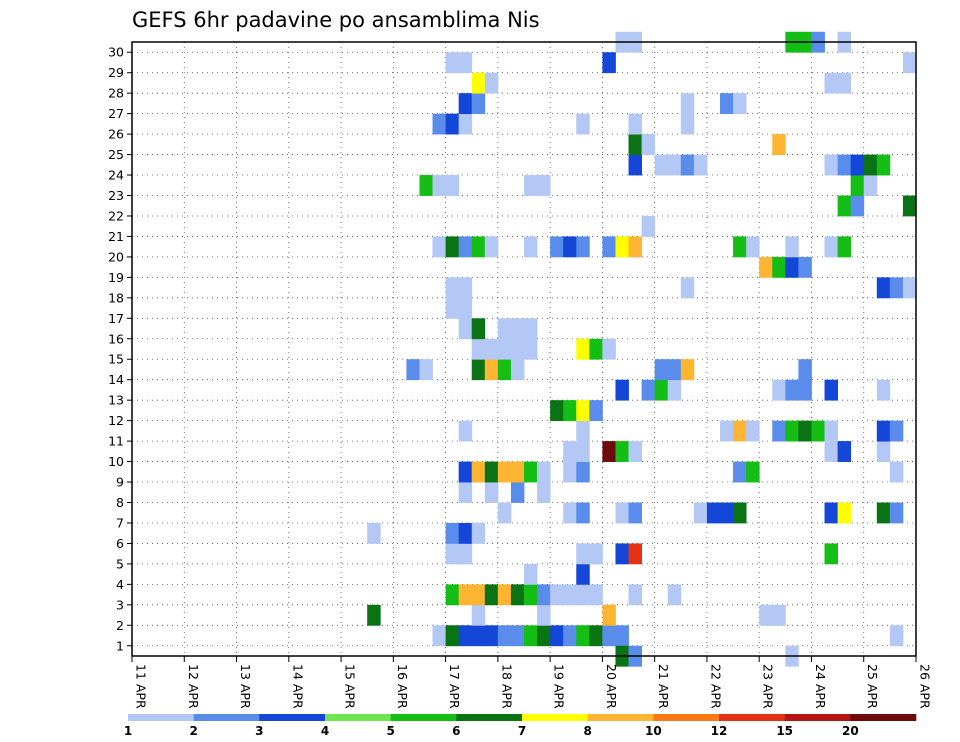 This screenshot has width=960, height=742. What do you see at coordinates (120, 482) in the screenshot?
I see `y-tick-label: 9` at bounding box center [120, 482].